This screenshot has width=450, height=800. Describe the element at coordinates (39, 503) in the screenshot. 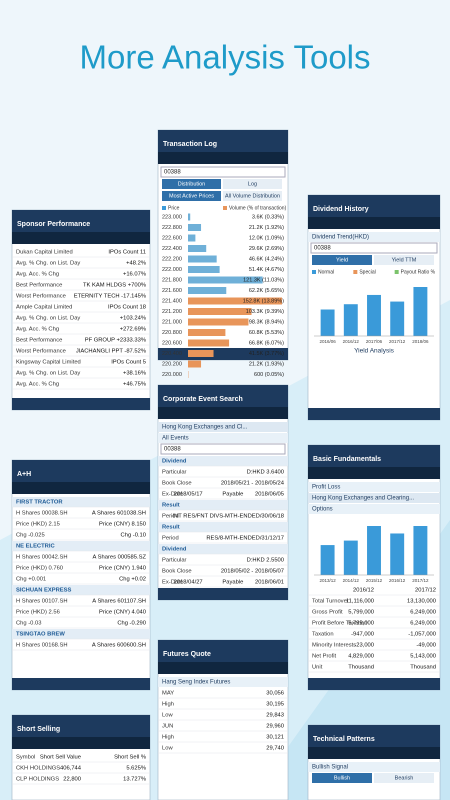

I see `cell: FIRST TRACTOR` at that location.